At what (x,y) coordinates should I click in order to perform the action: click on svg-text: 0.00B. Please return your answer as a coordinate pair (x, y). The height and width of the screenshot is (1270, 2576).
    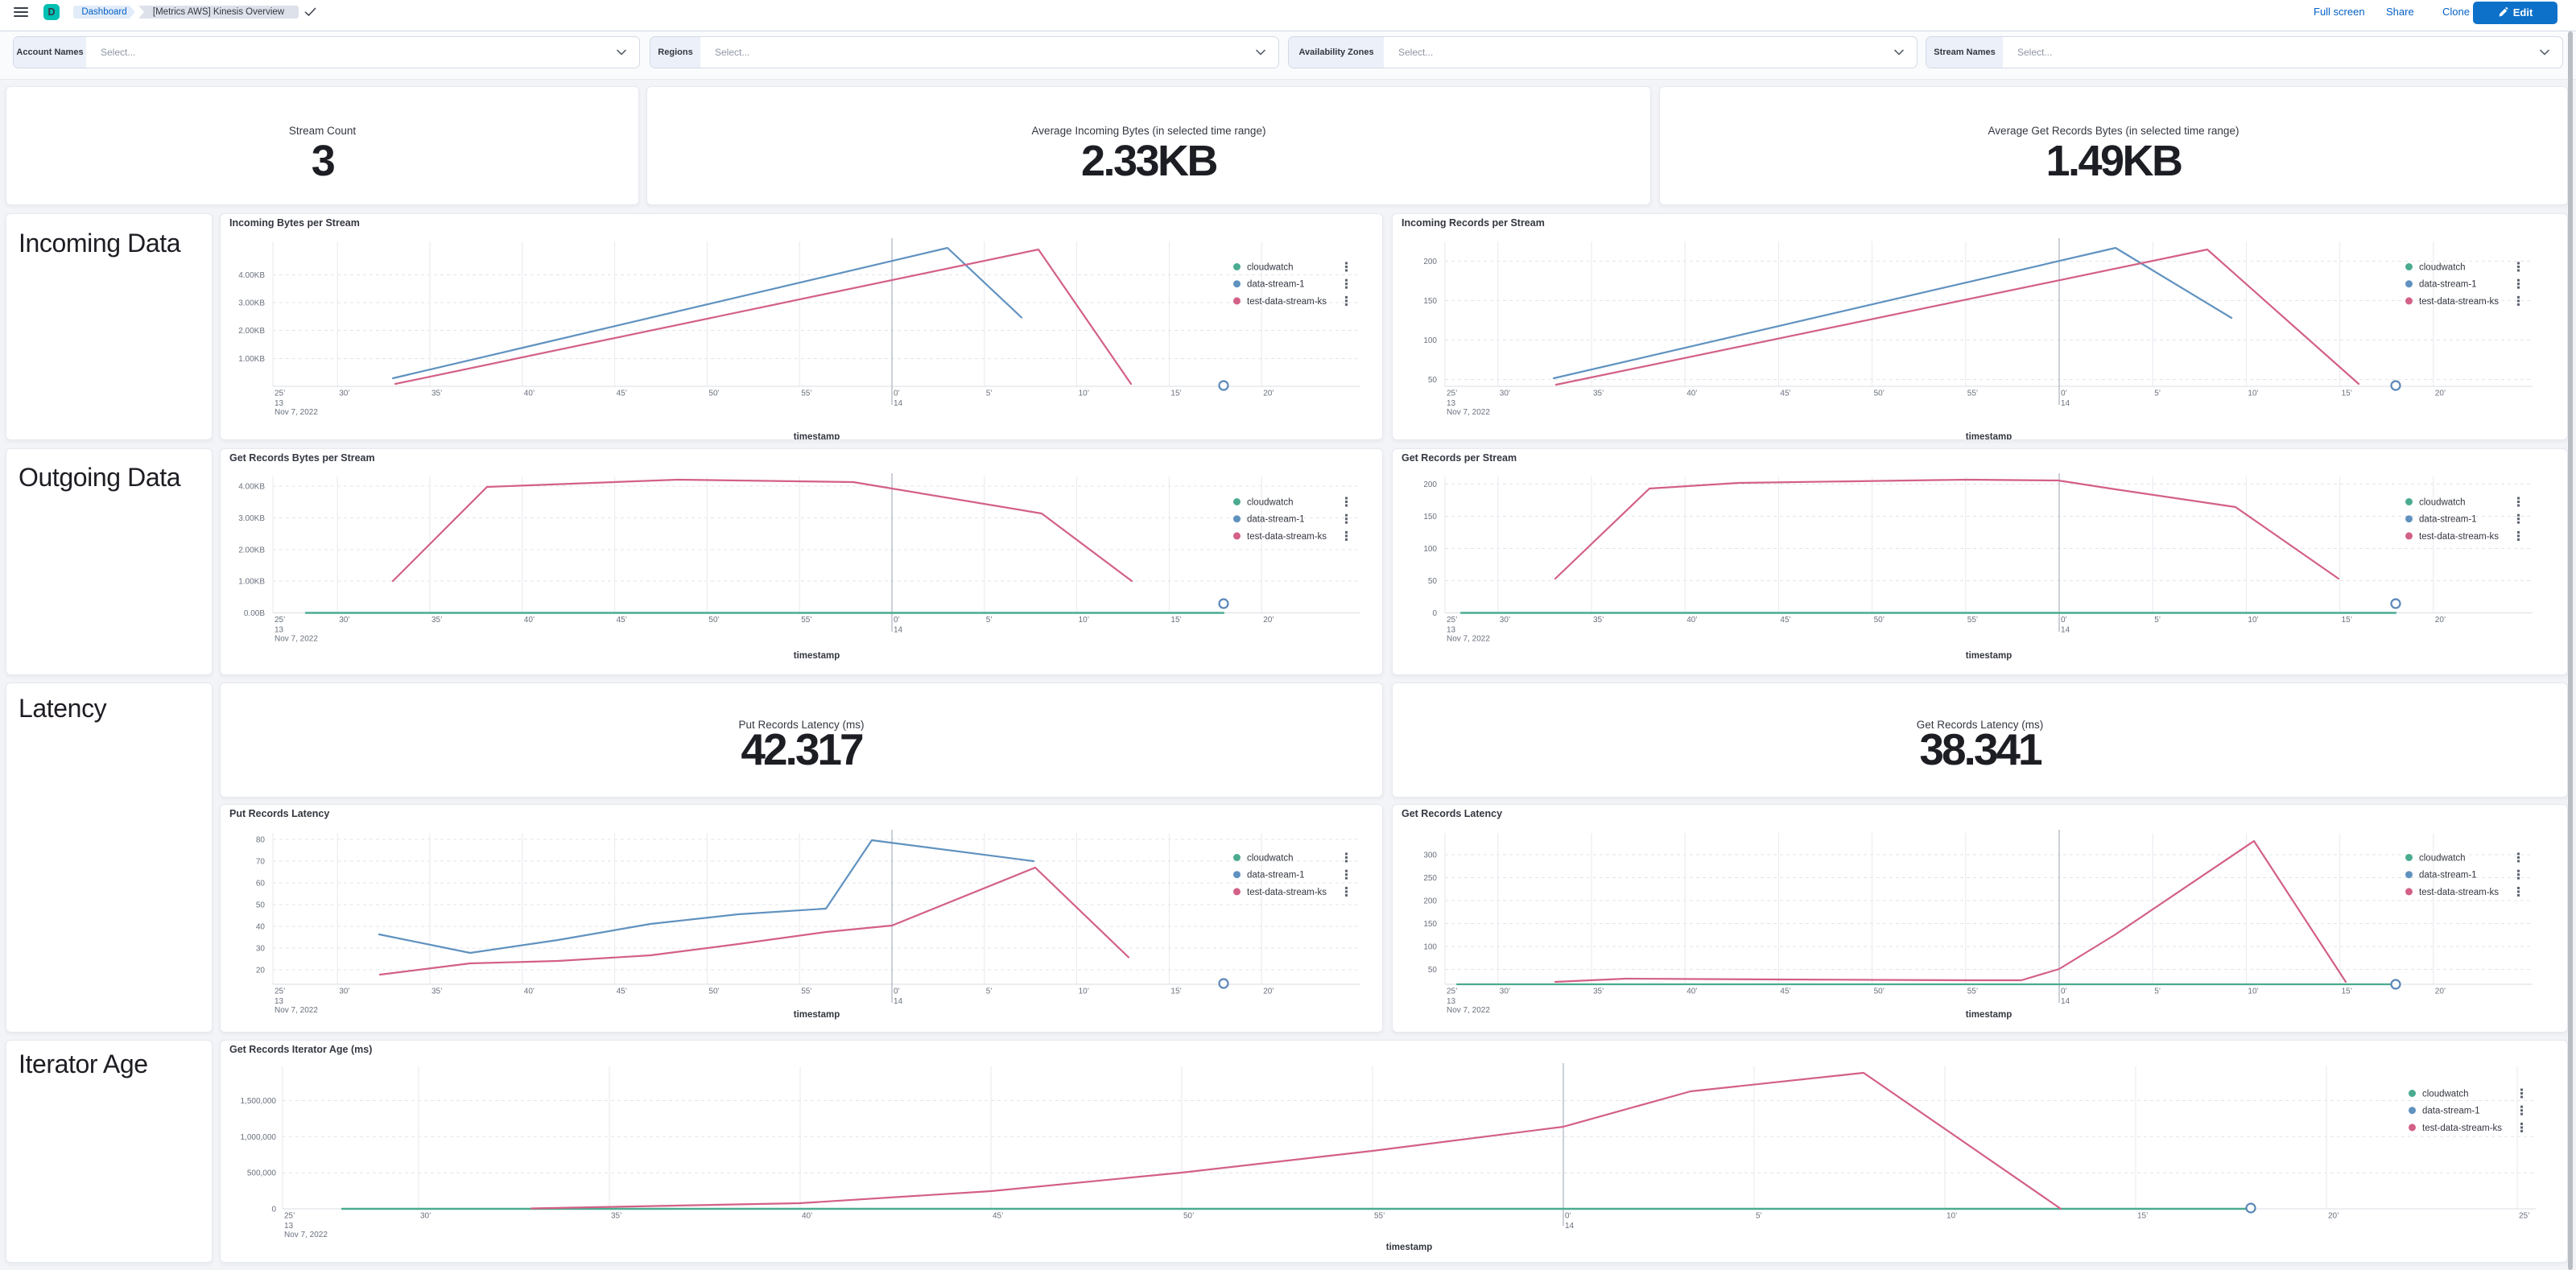
    Looking at the image, I should click on (254, 613).